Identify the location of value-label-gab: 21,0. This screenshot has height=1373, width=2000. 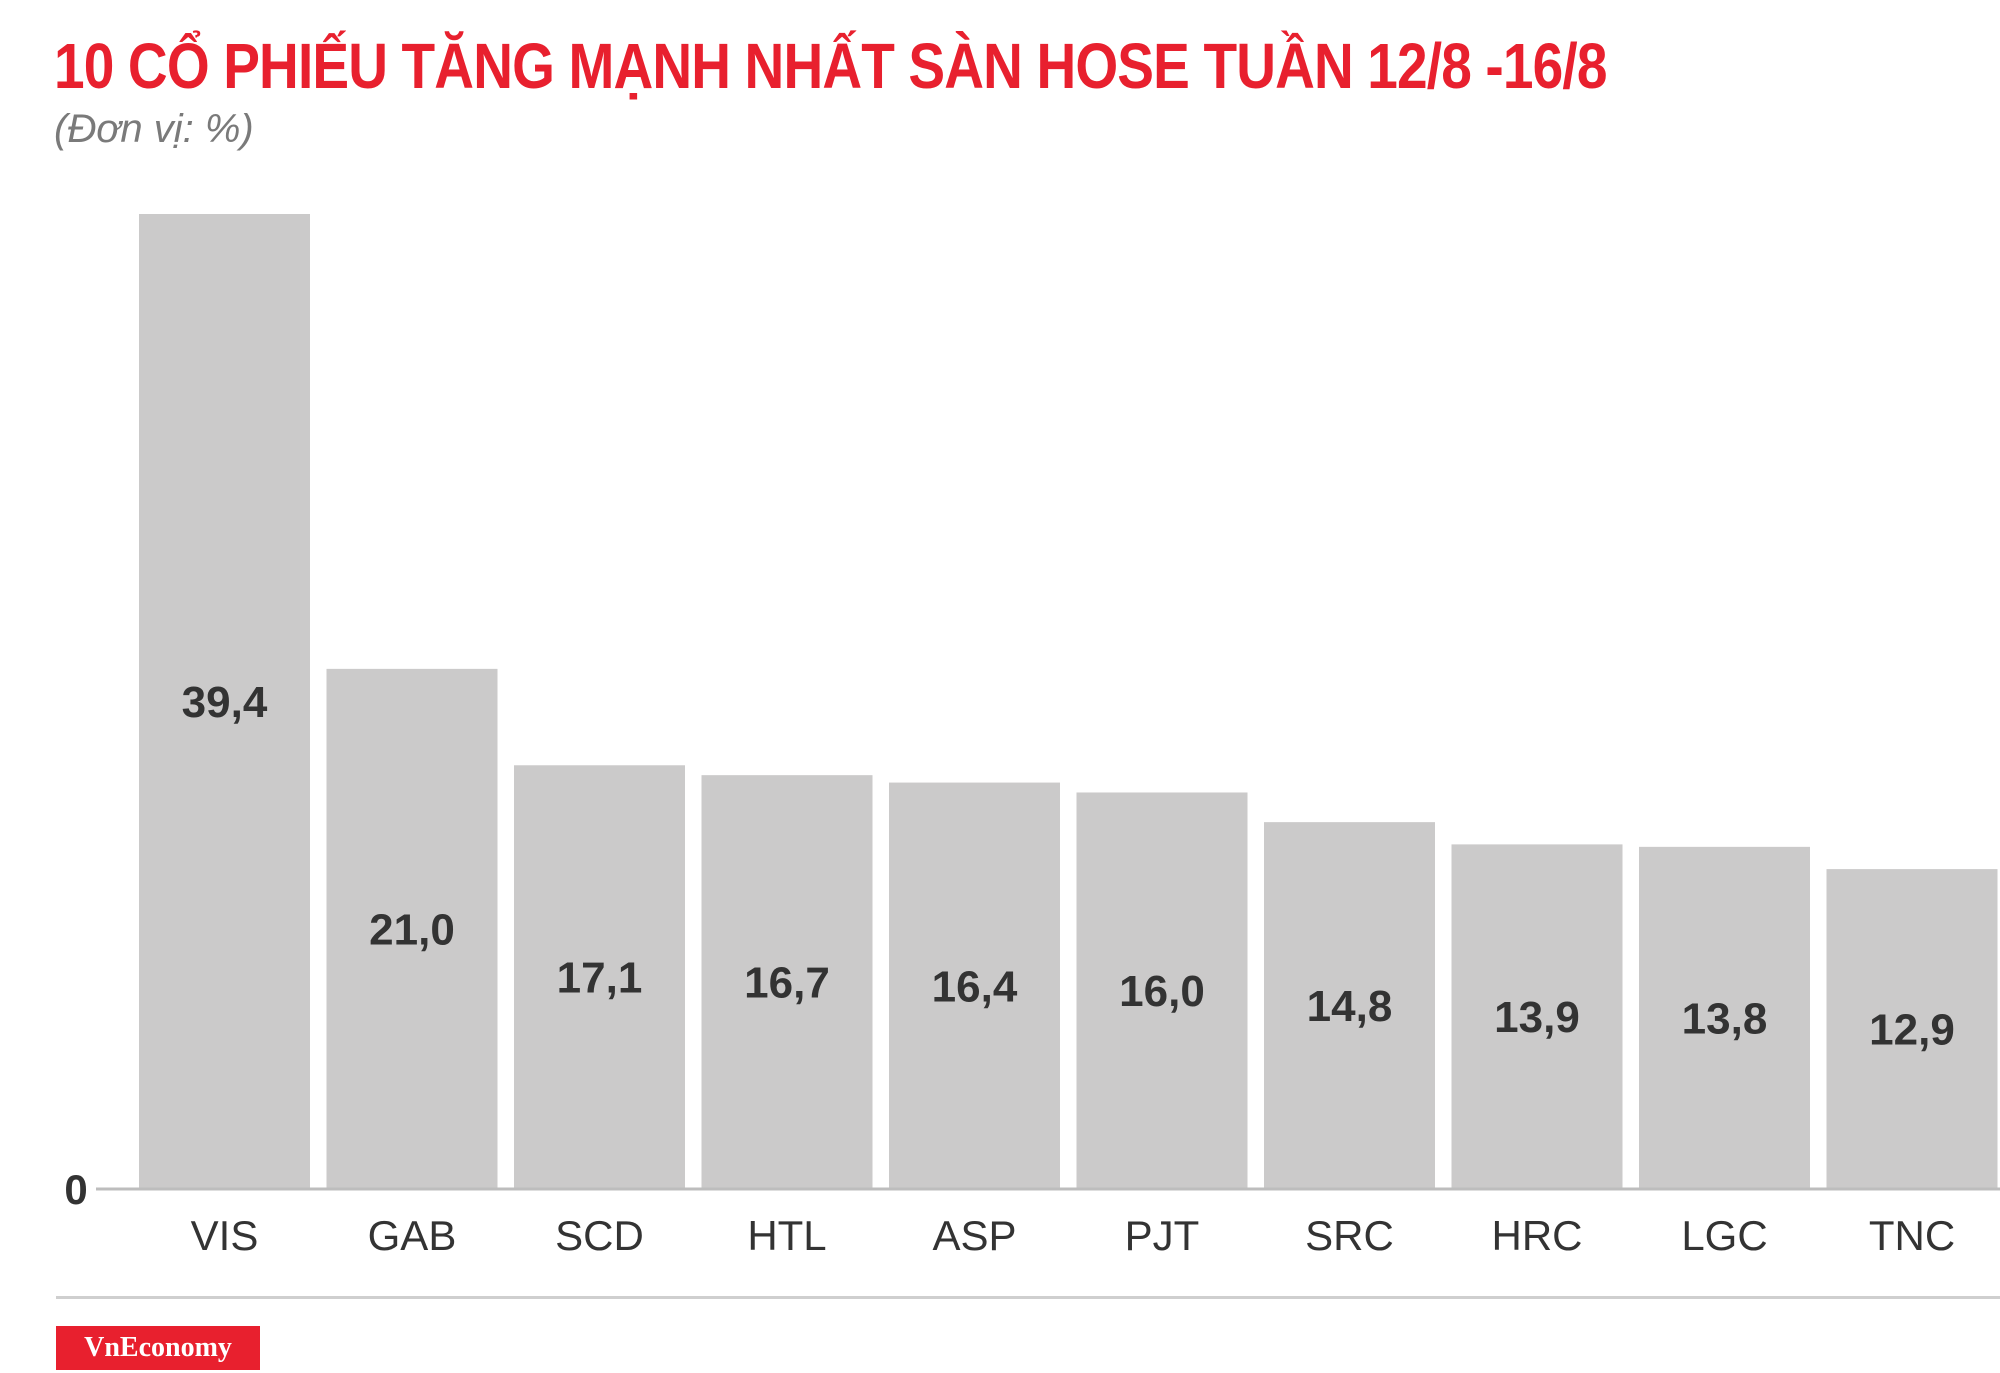
(412, 929).